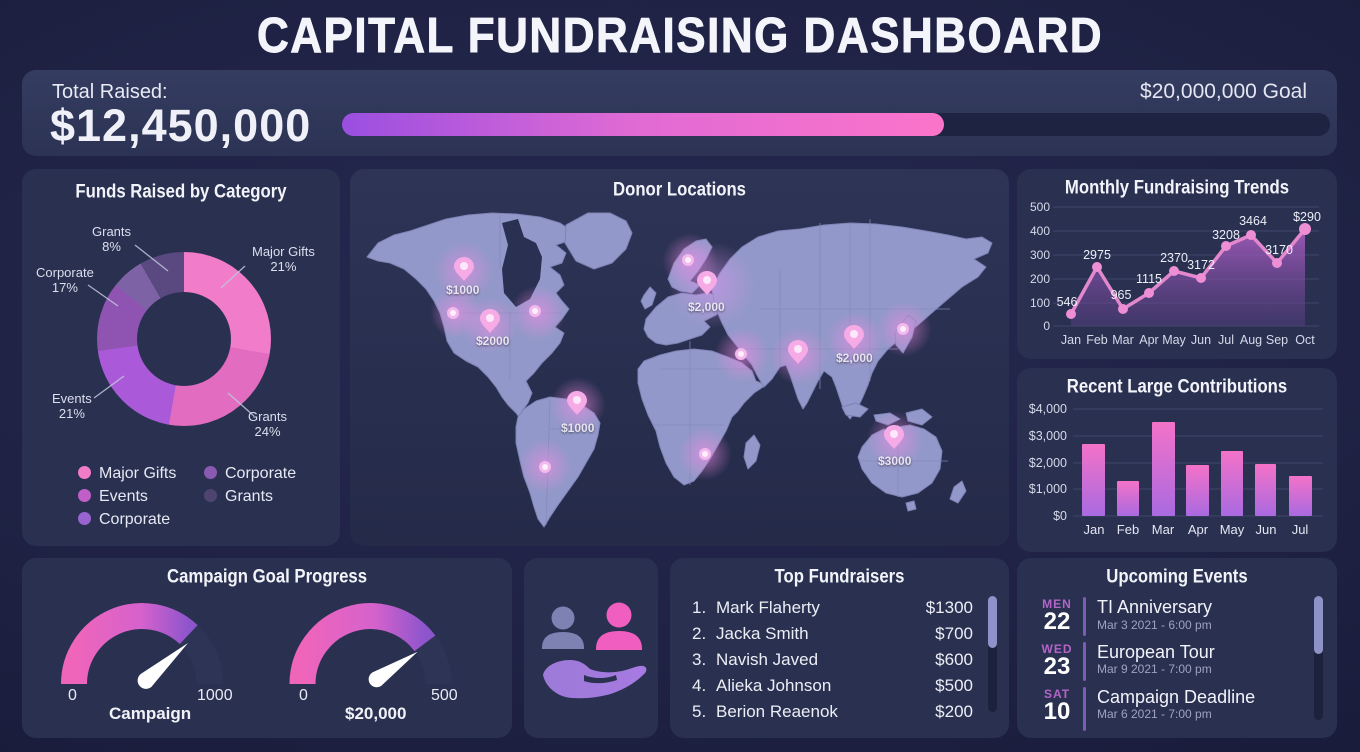  What do you see at coordinates (1067, 302) in the screenshot?
I see `svg-text: 546` at bounding box center [1067, 302].